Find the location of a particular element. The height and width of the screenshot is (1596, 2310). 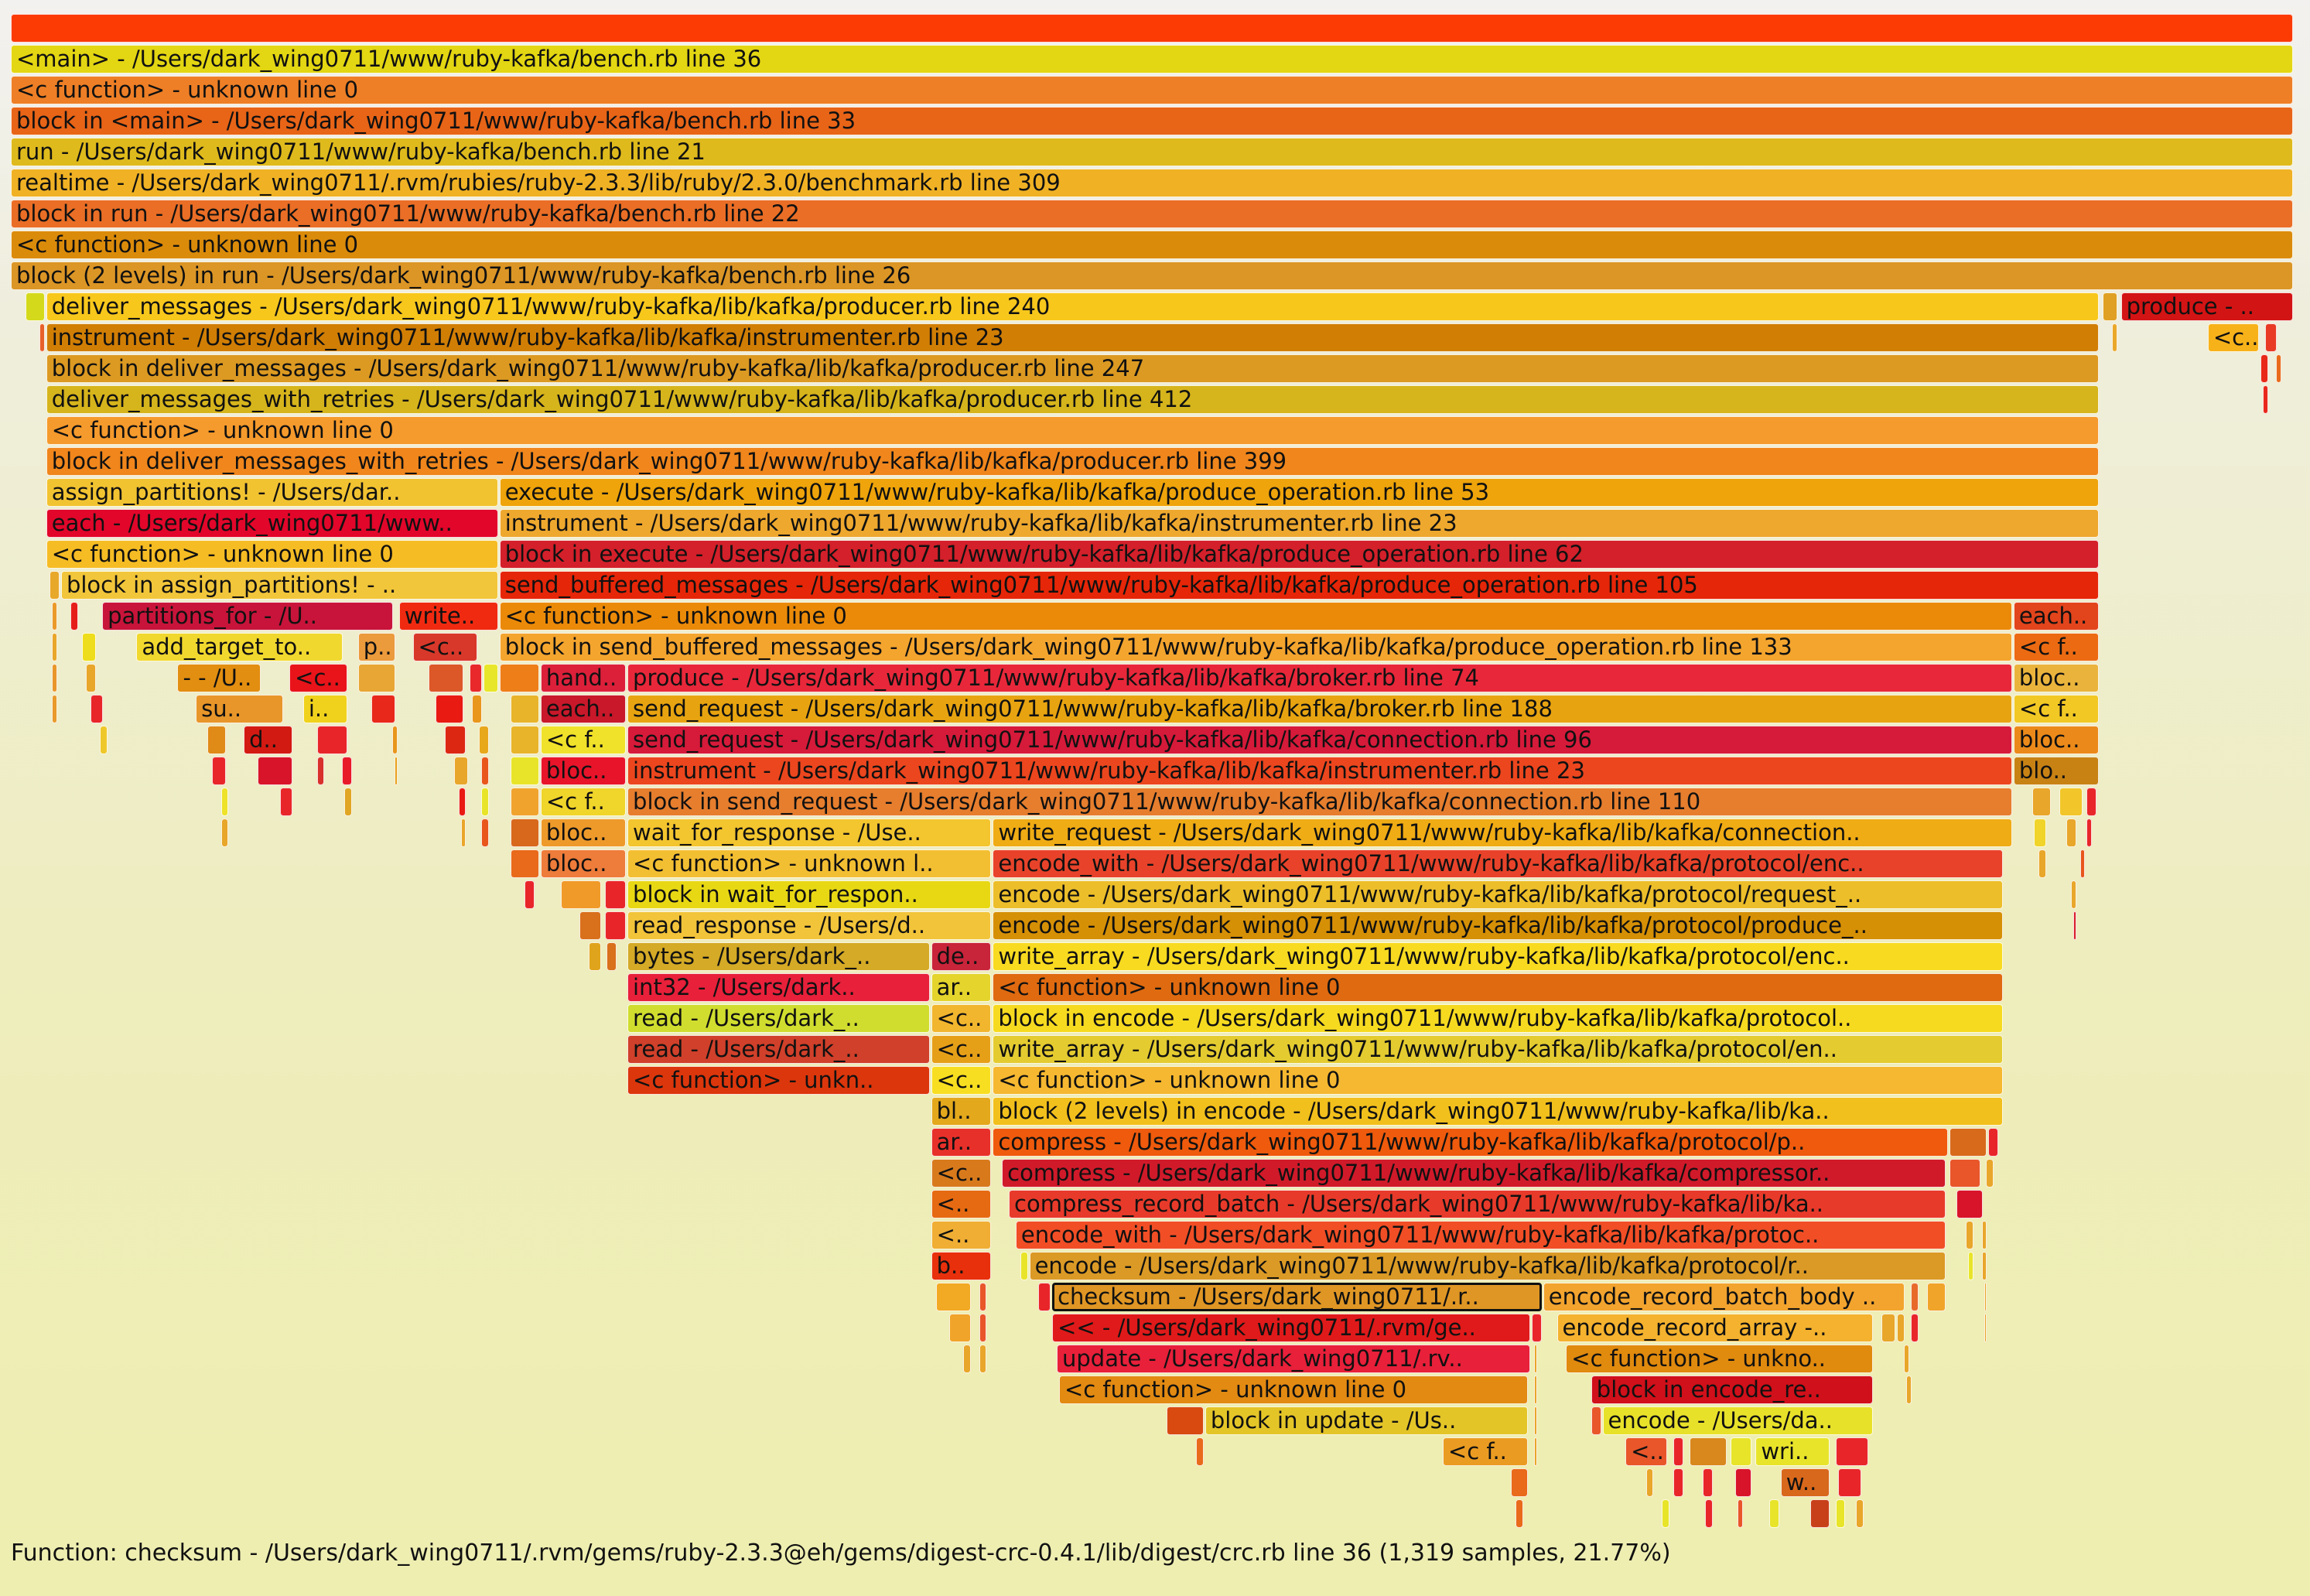

flame-frame: encode - /Users/da.. is located at coordinates (1737, 1420).